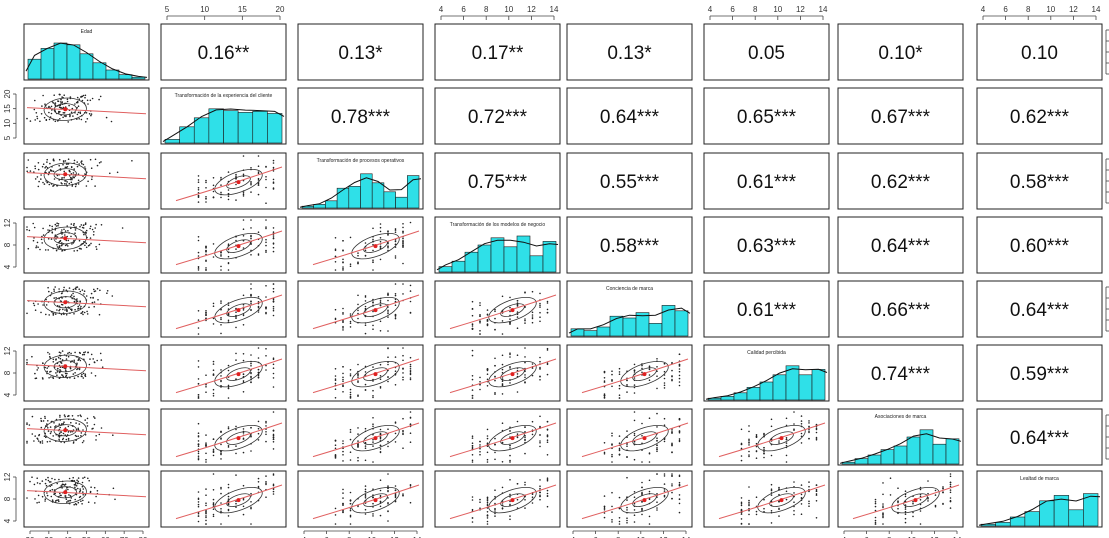 Image resolution: width=1109 pixels, height=538 pixels. Describe the element at coordinates (67, 537) in the screenshot. I see `tick-label: 40` at that location.